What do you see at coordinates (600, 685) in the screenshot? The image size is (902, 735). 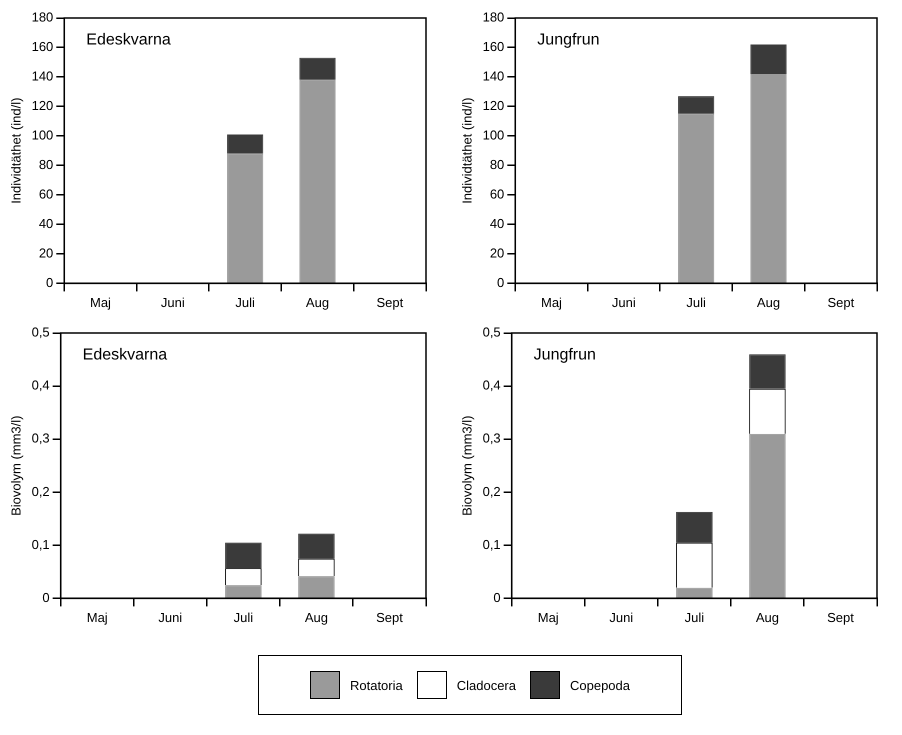 I see `legend-label: Copepoda` at bounding box center [600, 685].